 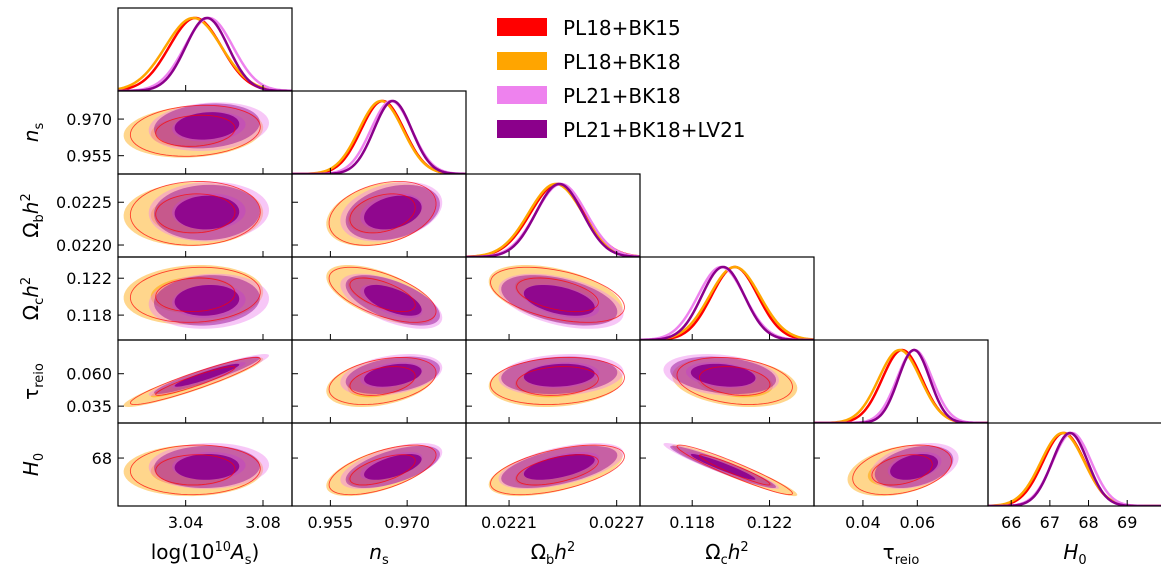 What do you see at coordinates (33, 133) in the screenshot?
I see `y-axis-label-ns: ns` at bounding box center [33, 133].